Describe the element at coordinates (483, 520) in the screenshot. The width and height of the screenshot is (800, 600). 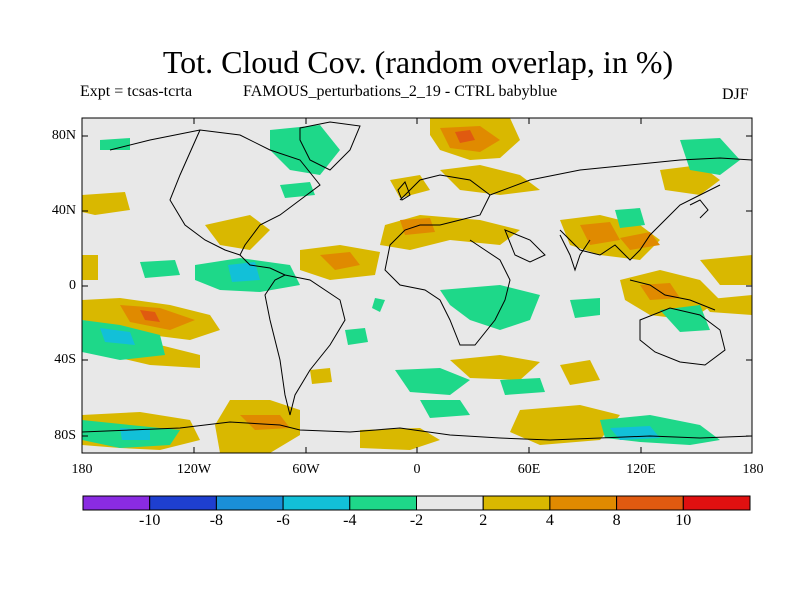
I see `colorbar-label: 2` at that location.